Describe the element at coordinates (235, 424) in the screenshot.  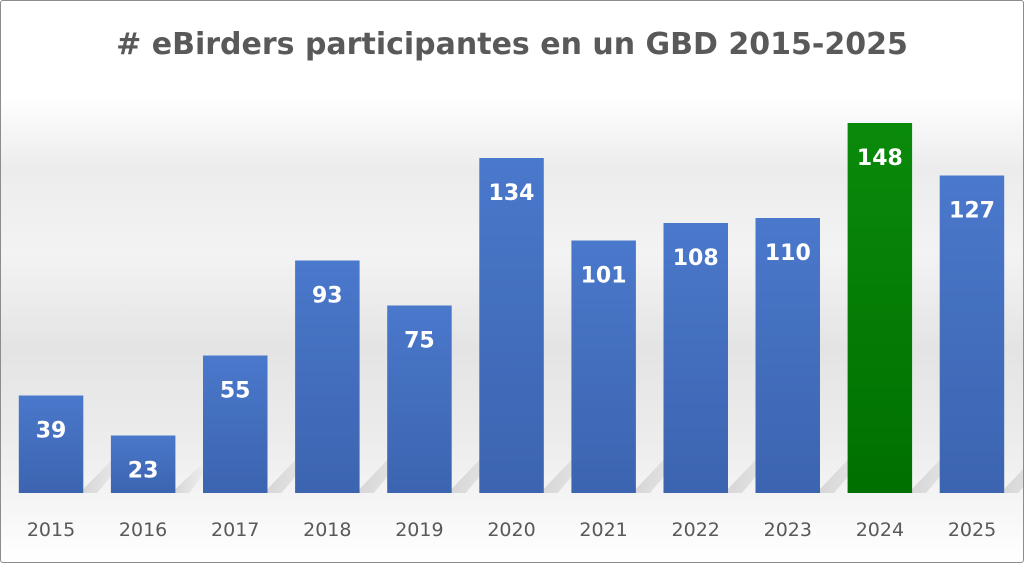
I see `bar-2017` at that location.